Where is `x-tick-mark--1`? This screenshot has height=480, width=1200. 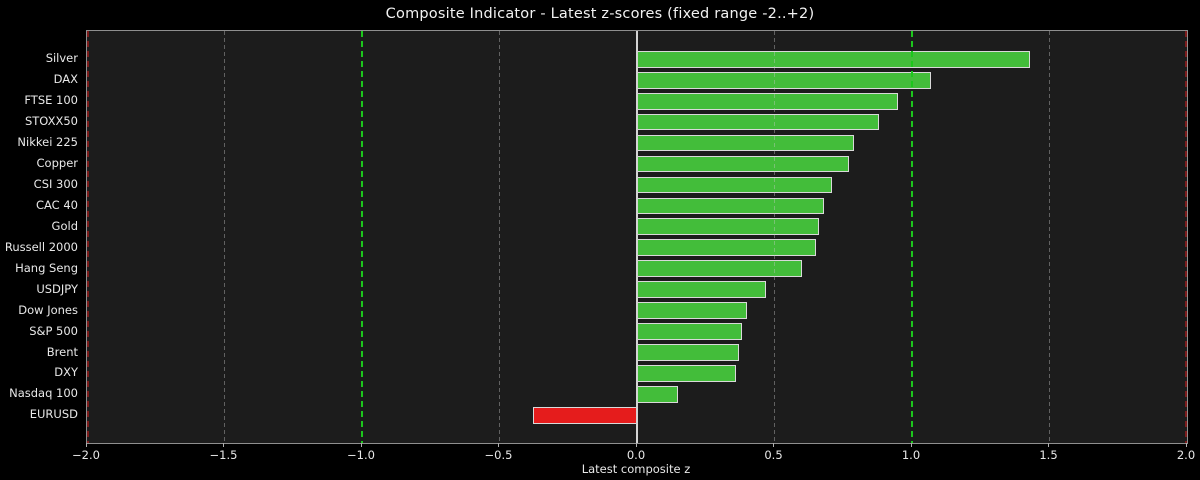
x-tick-mark--1 is located at coordinates (361, 445).